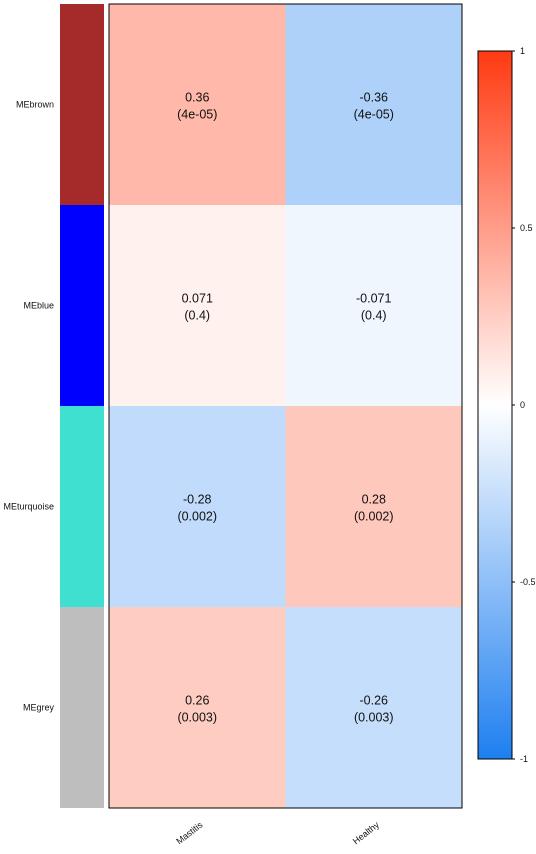 Image resolution: width=536 pixels, height=854 pixels. What do you see at coordinates (366, 832) in the screenshot?
I see `column-label: Healthy` at bounding box center [366, 832].